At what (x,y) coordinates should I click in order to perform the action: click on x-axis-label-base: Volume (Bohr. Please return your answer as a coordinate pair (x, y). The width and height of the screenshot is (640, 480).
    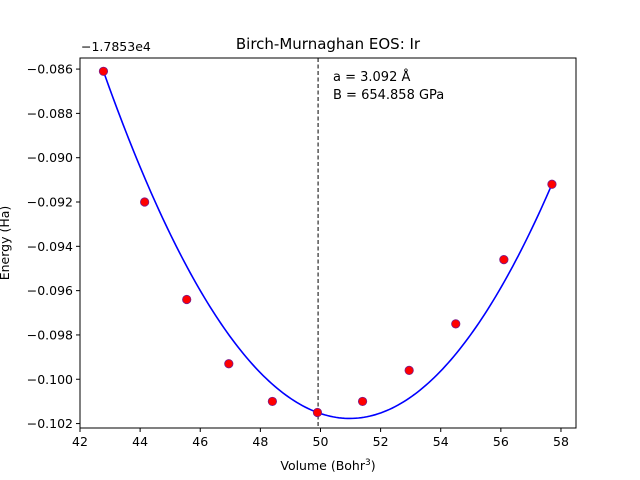
    Looking at the image, I should click on (322, 465).